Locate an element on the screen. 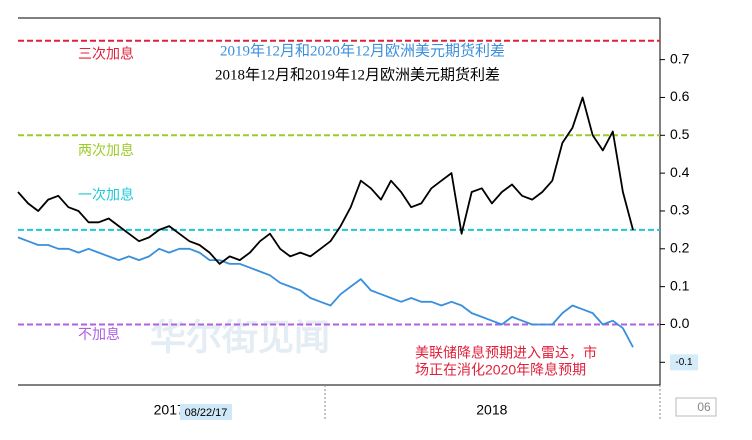 This screenshot has width=752, height=440. legend-entry: 2018年12月和2019年12月欧洲美元期货利差 is located at coordinates (357, 74).